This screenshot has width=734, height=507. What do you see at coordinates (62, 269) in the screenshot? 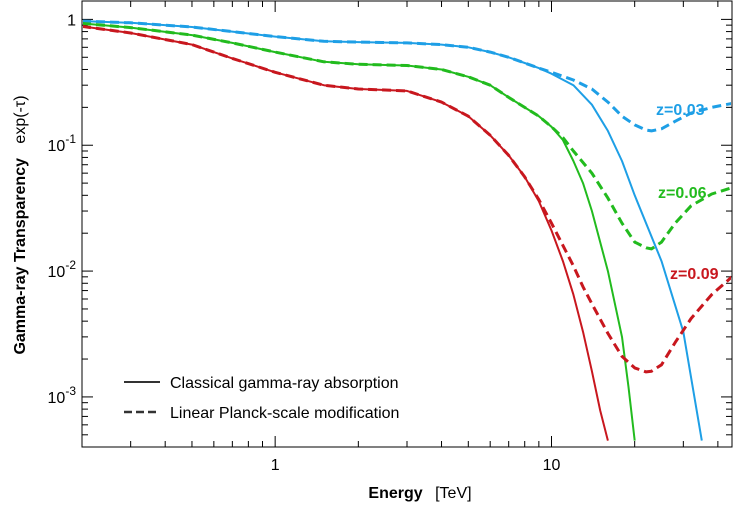
I see `y-tick-label: 10⁻²` at bounding box center [62, 269].